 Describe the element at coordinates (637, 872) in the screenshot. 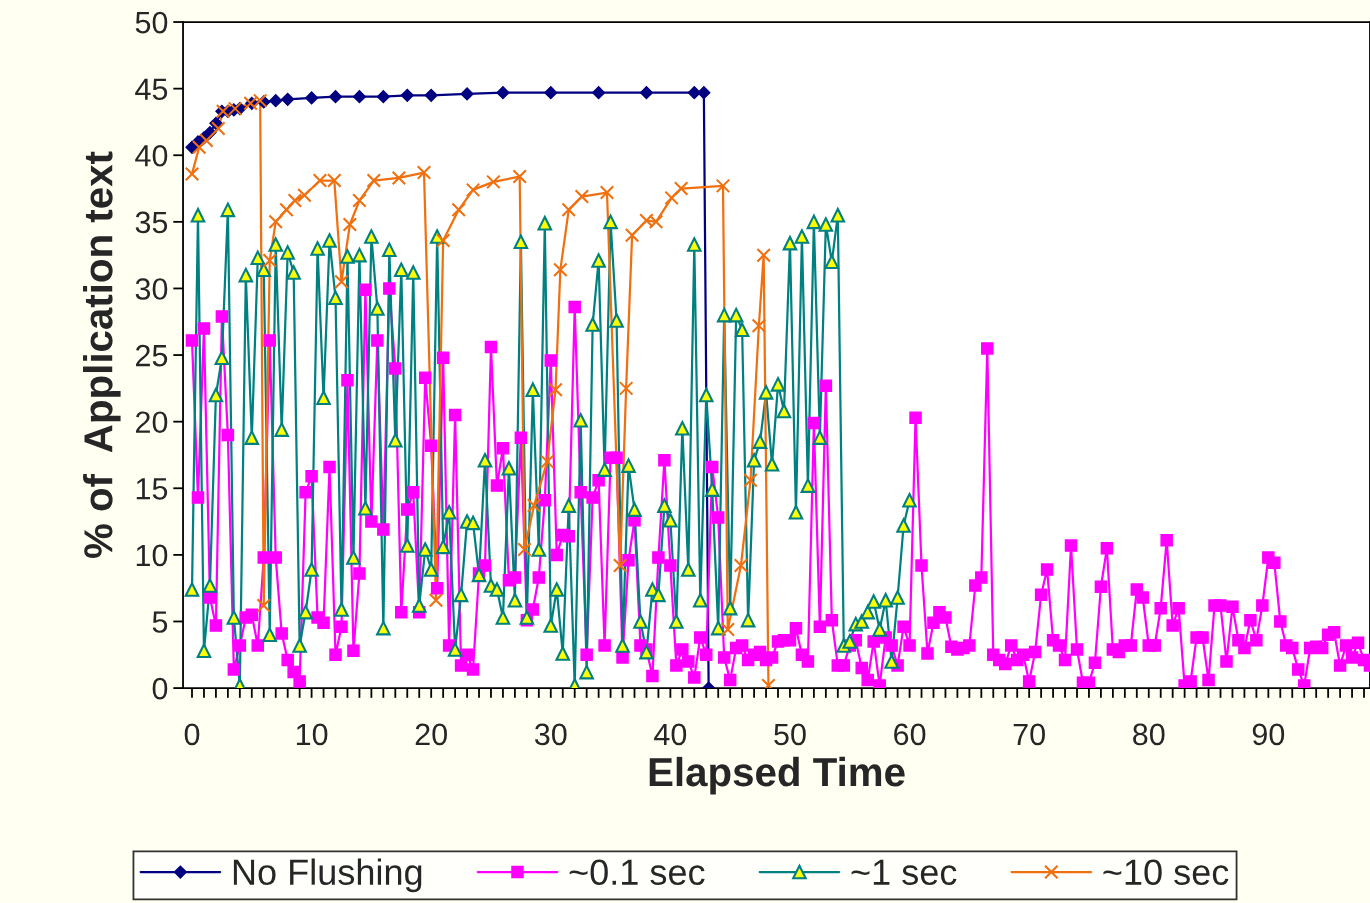

I see `legend-label: ~0.1 sec` at that location.